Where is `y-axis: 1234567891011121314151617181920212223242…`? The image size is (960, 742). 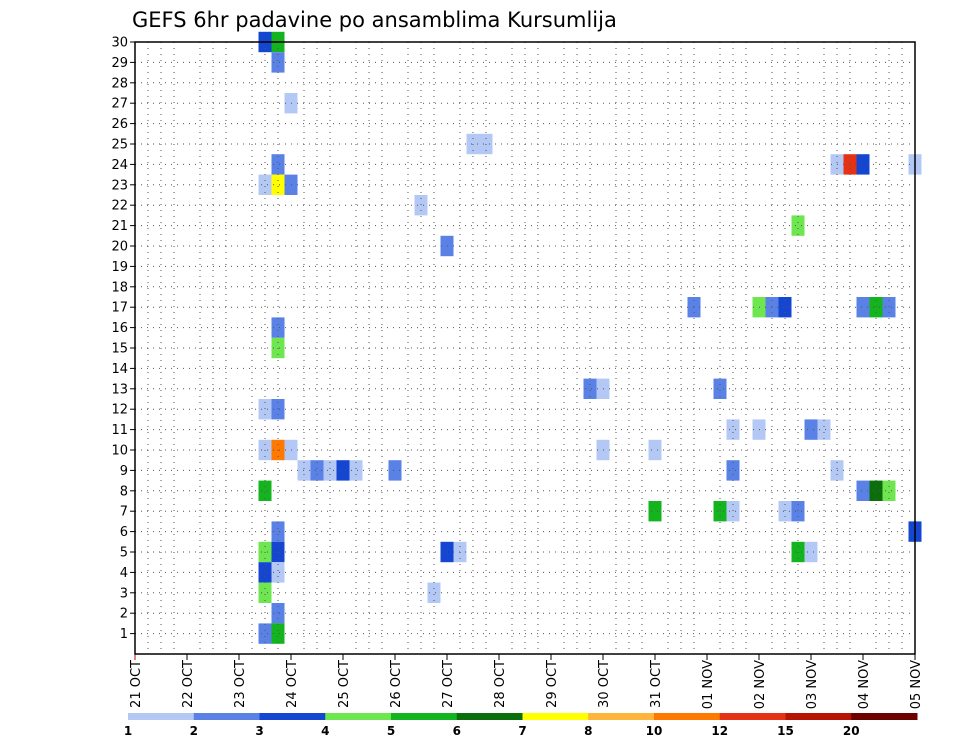 y-axis: 1234567891011121314151617181920212223242… is located at coordinates (123, 339).